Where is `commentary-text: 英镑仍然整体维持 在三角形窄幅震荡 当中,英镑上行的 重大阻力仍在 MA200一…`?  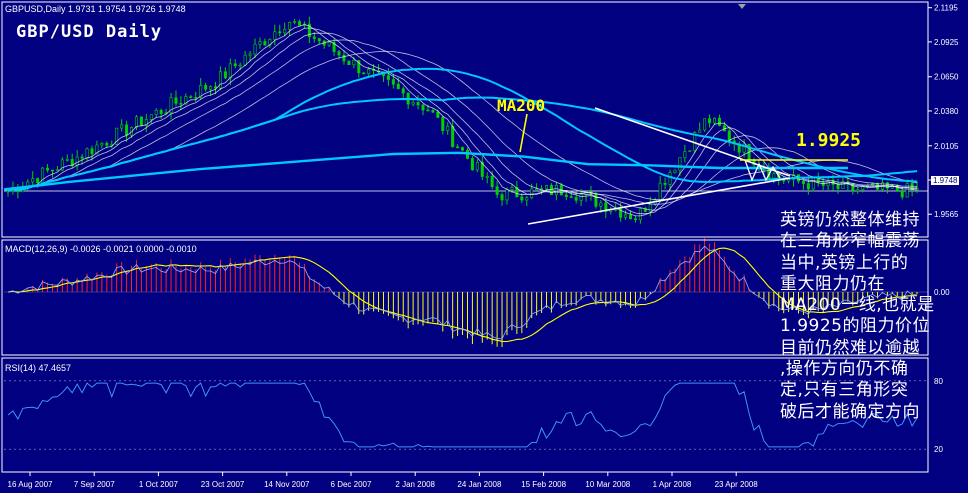 commentary-text: 英镑仍然整体维持 在三角形窄幅震荡 当中,英镑上行的 重大阻力仍在 MA200一… is located at coordinates (857, 316).